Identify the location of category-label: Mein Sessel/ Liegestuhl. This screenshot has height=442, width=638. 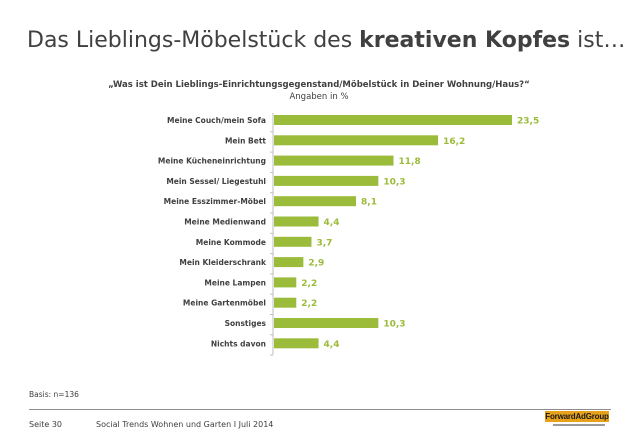
(216, 181).